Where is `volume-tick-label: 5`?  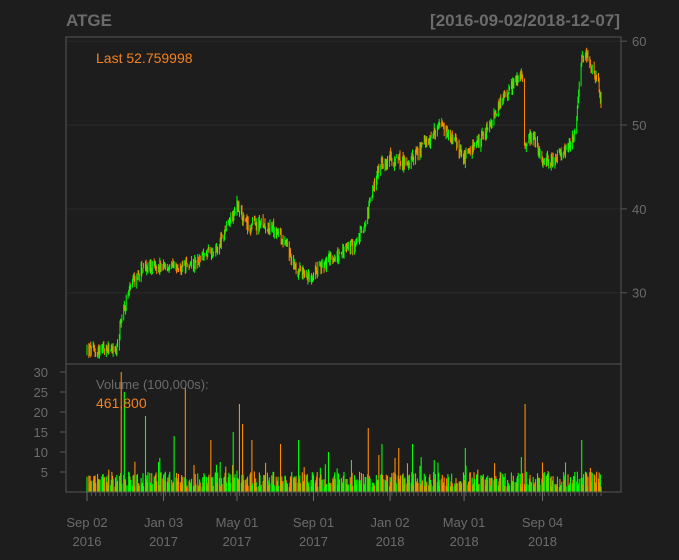 volume-tick-label: 5 is located at coordinates (44, 472).